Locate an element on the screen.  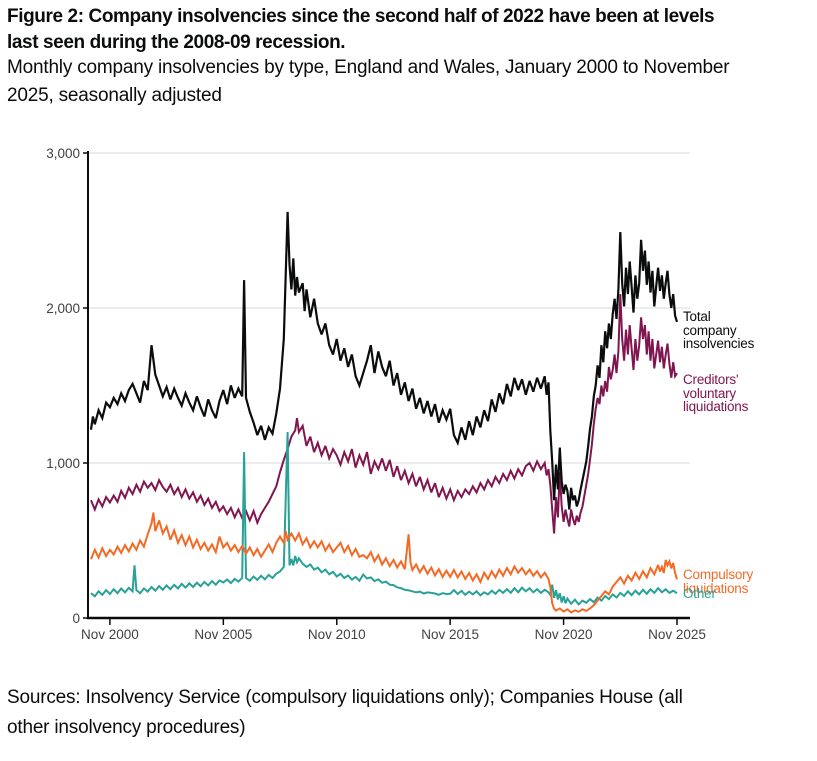
series-label-text: Other is located at coordinates (699, 593).